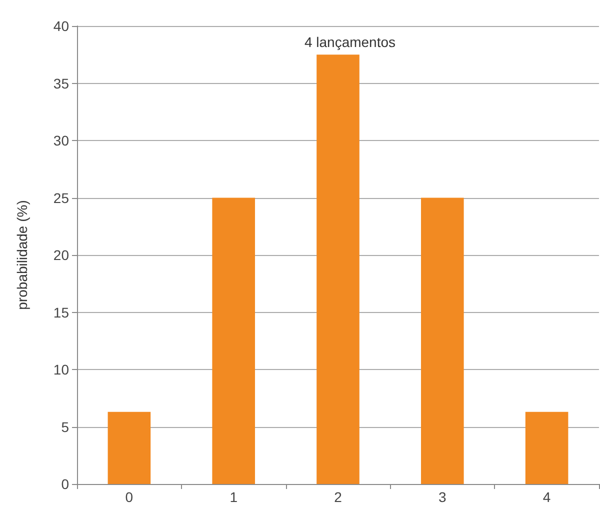  Describe the element at coordinates (546, 497) in the screenshot. I see `x-tick-label: 4` at that location.